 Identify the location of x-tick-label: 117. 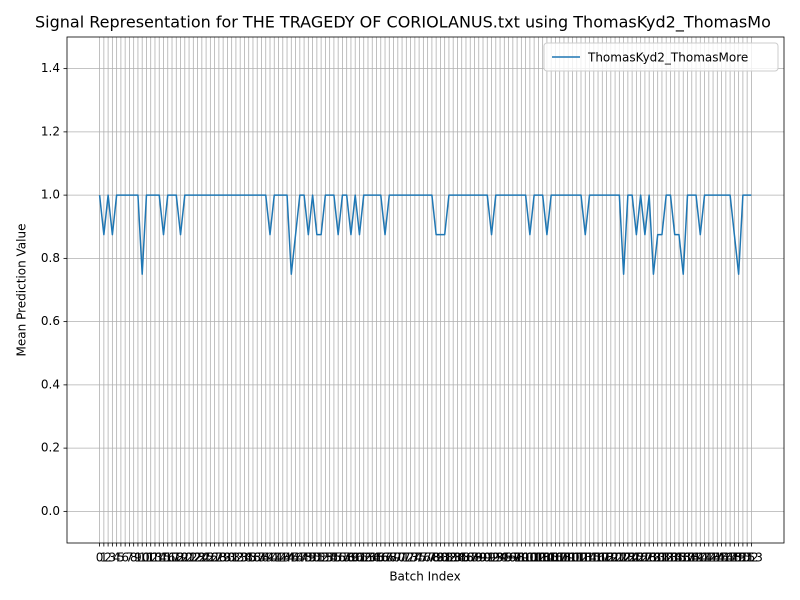
(598, 558).